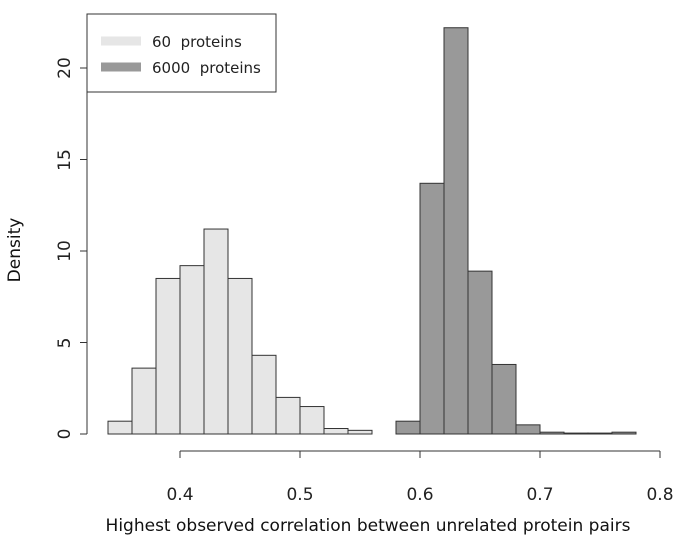  Describe the element at coordinates (206, 68) in the screenshot. I see `legend-label: 6000 proteins` at that location.